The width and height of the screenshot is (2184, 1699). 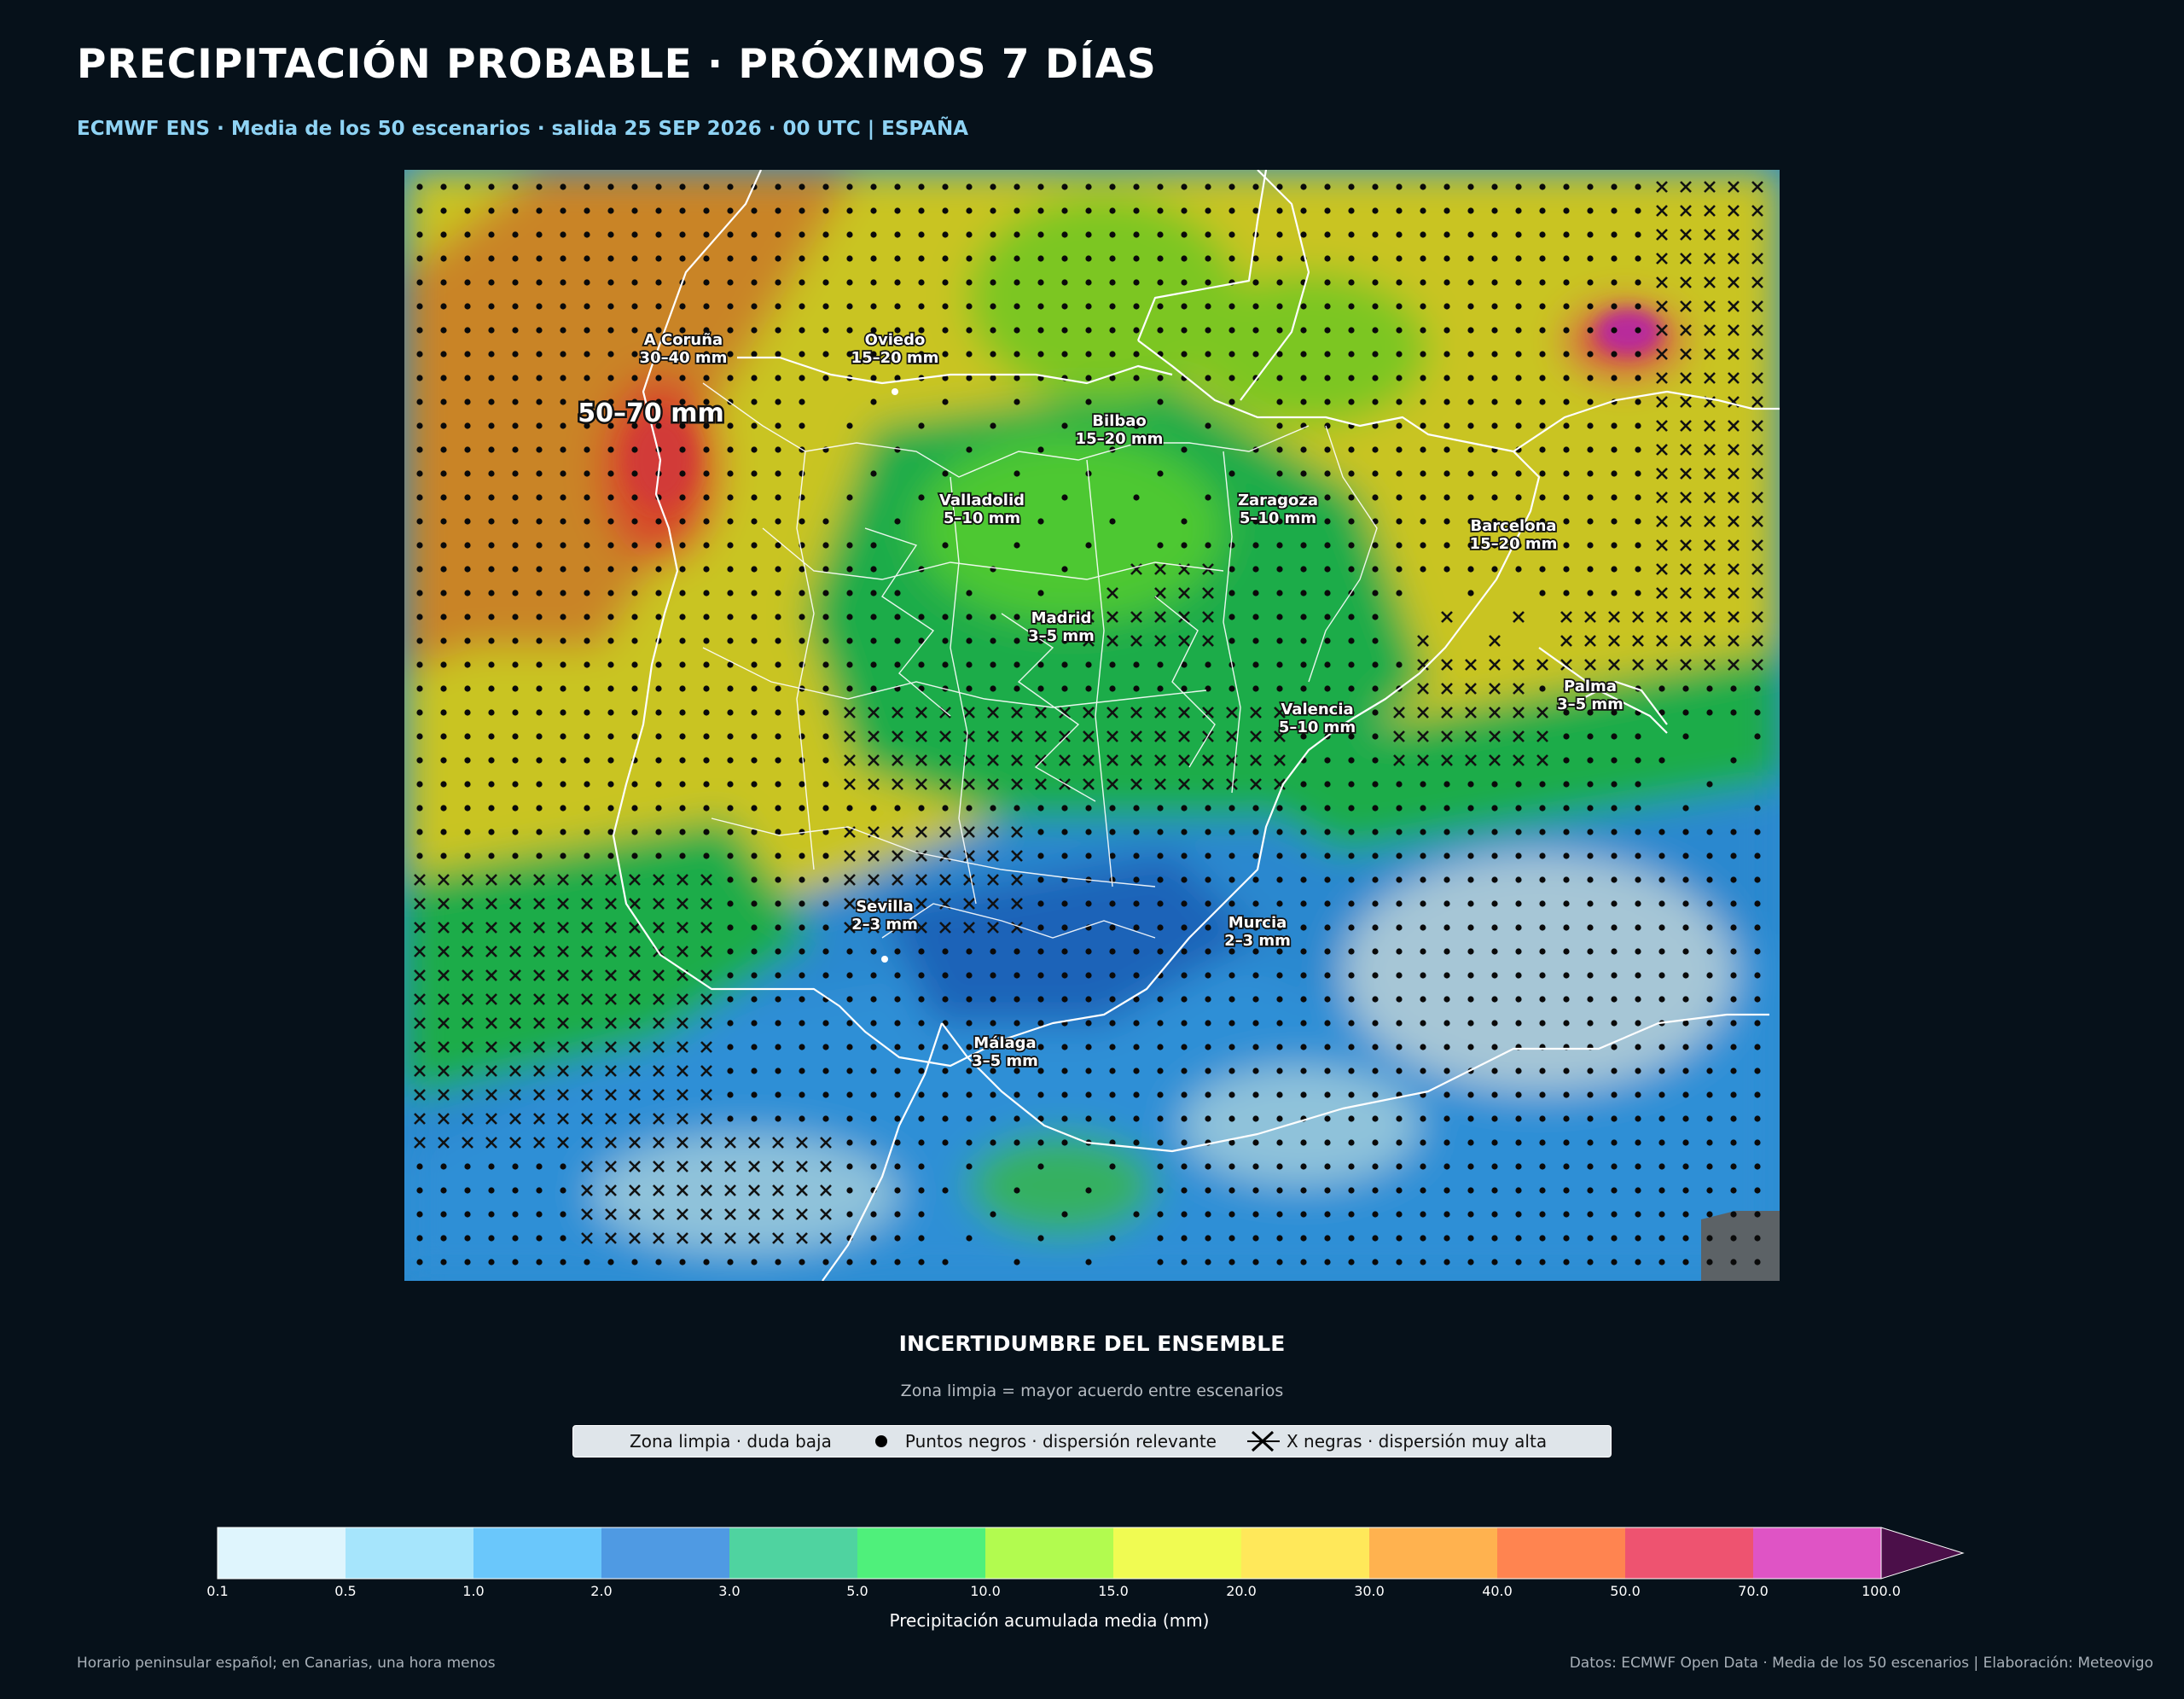 I want to click on colorbar-tick-label: 0.5, so click(x=346, y=1591).